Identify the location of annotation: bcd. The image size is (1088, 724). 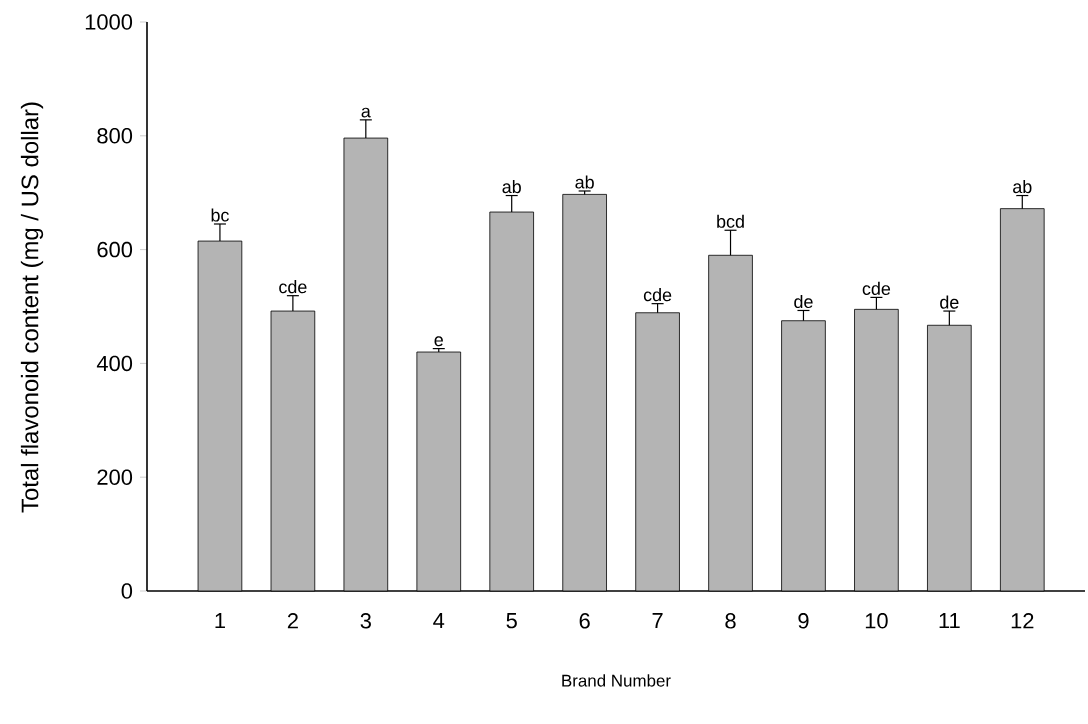
(730, 221).